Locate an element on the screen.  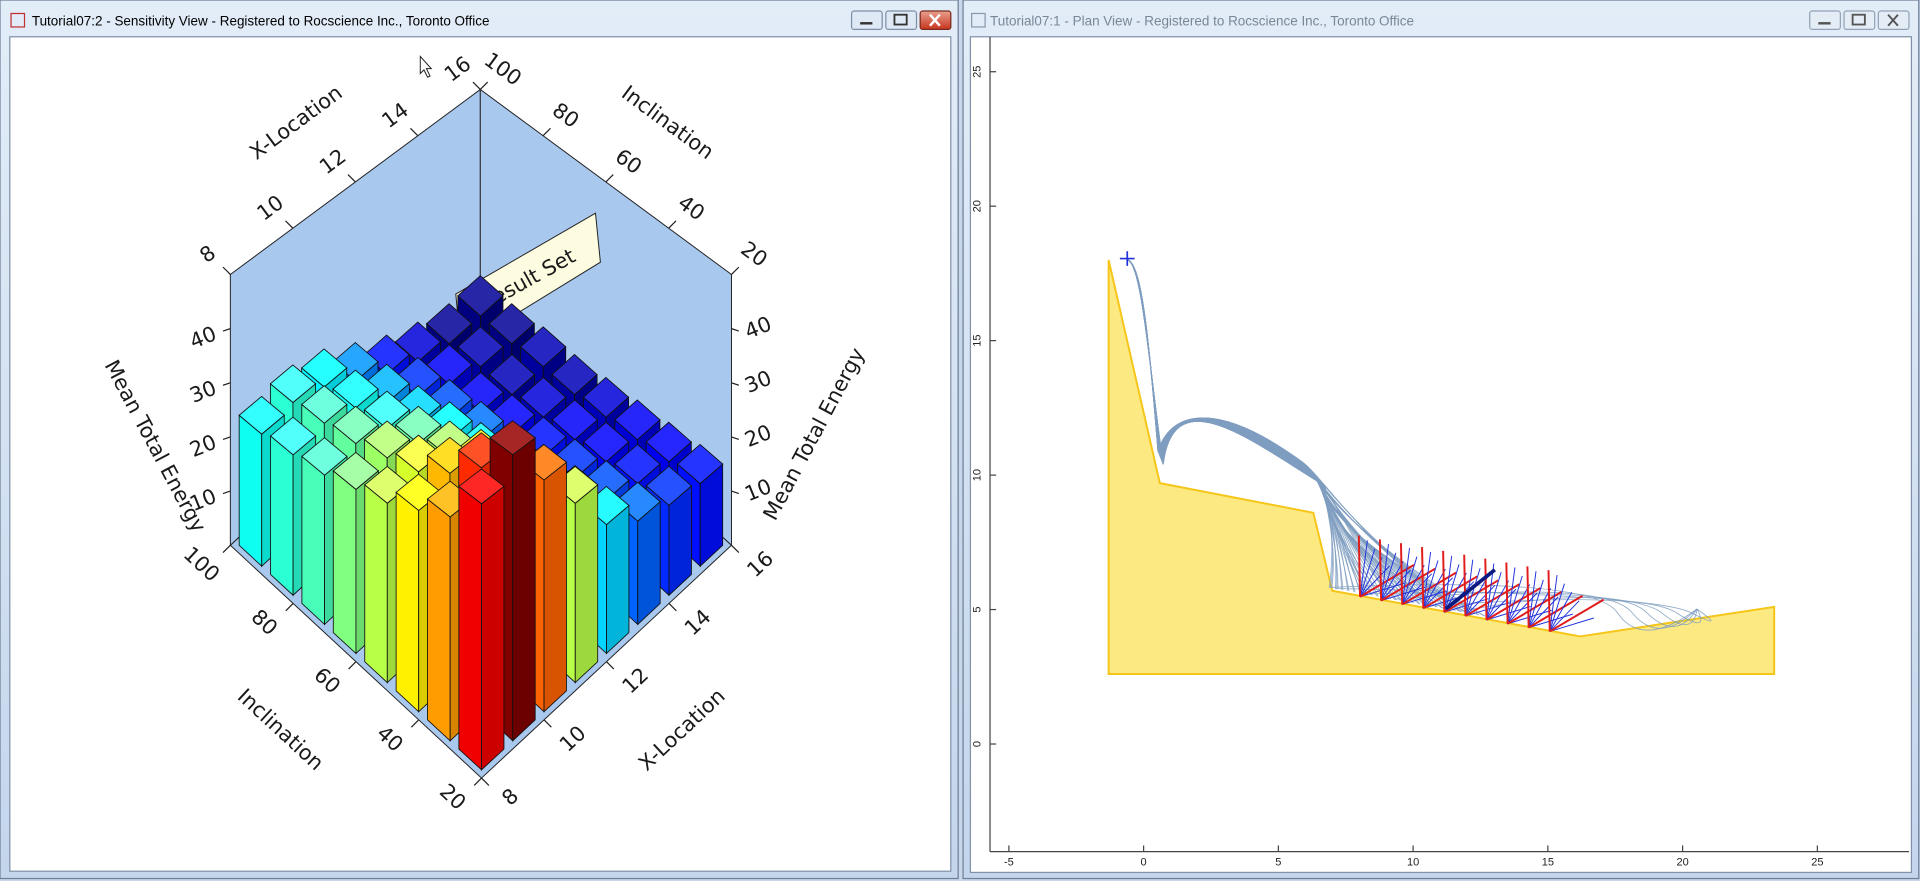
y-tick-label: 10 is located at coordinates (978, 475).